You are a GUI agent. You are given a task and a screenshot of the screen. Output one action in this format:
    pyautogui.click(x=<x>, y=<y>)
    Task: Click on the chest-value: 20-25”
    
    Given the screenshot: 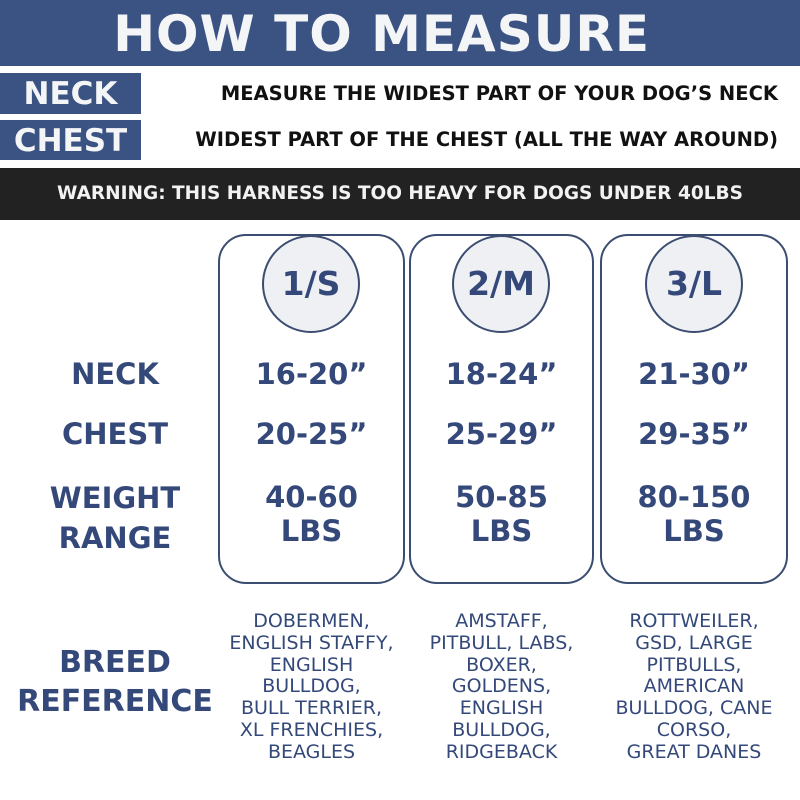 What is the action you would take?
    pyautogui.click(x=311, y=434)
    